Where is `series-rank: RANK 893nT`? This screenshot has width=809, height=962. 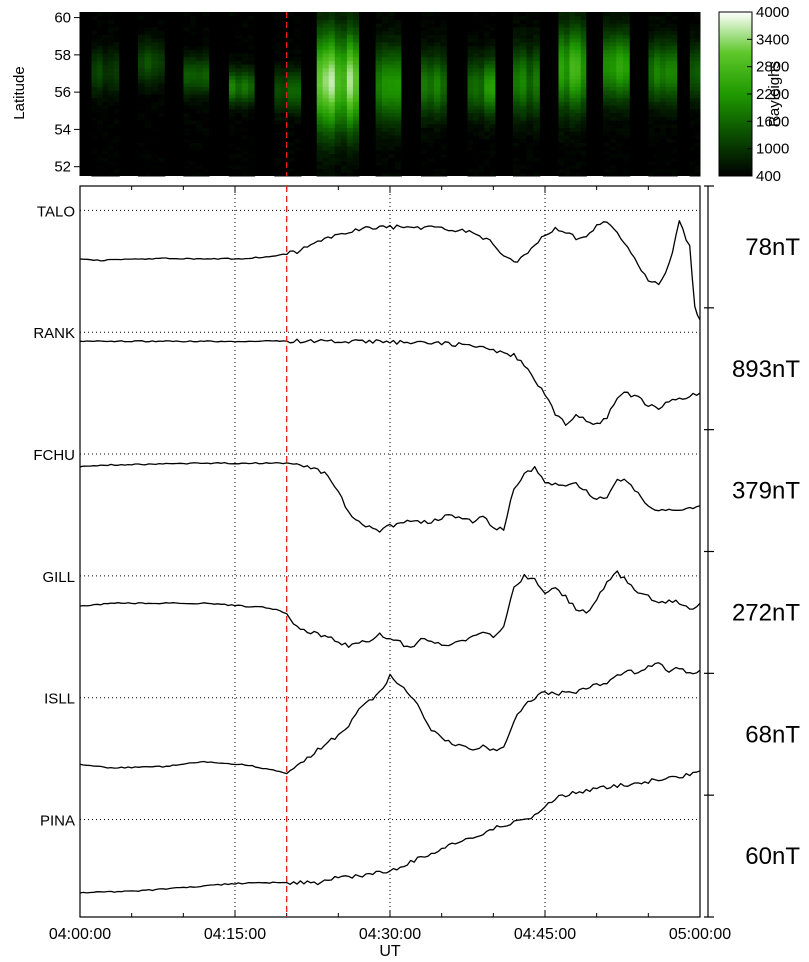 series-rank: RANK 893nT is located at coordinates (416, 366).